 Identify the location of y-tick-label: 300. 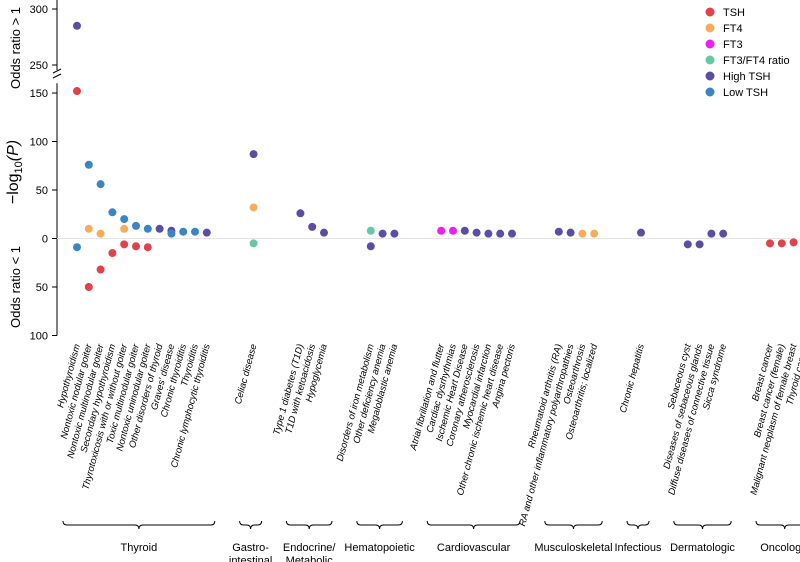
(39, 10).